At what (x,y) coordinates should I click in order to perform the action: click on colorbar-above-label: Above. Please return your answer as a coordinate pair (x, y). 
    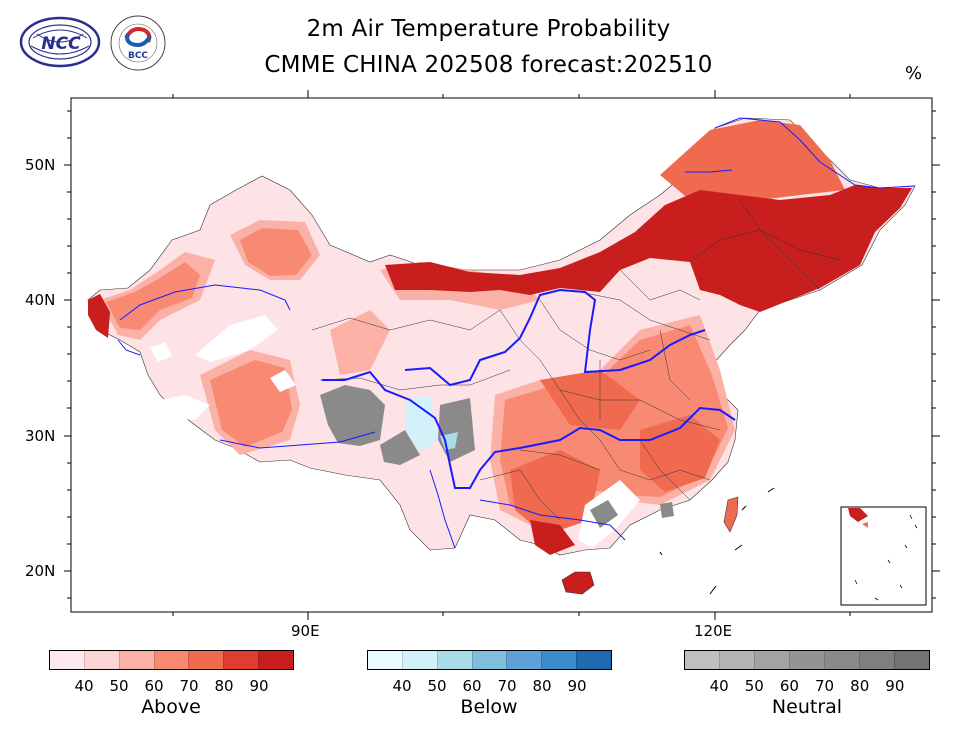
    Looking at the image, I should click on (171, 707).